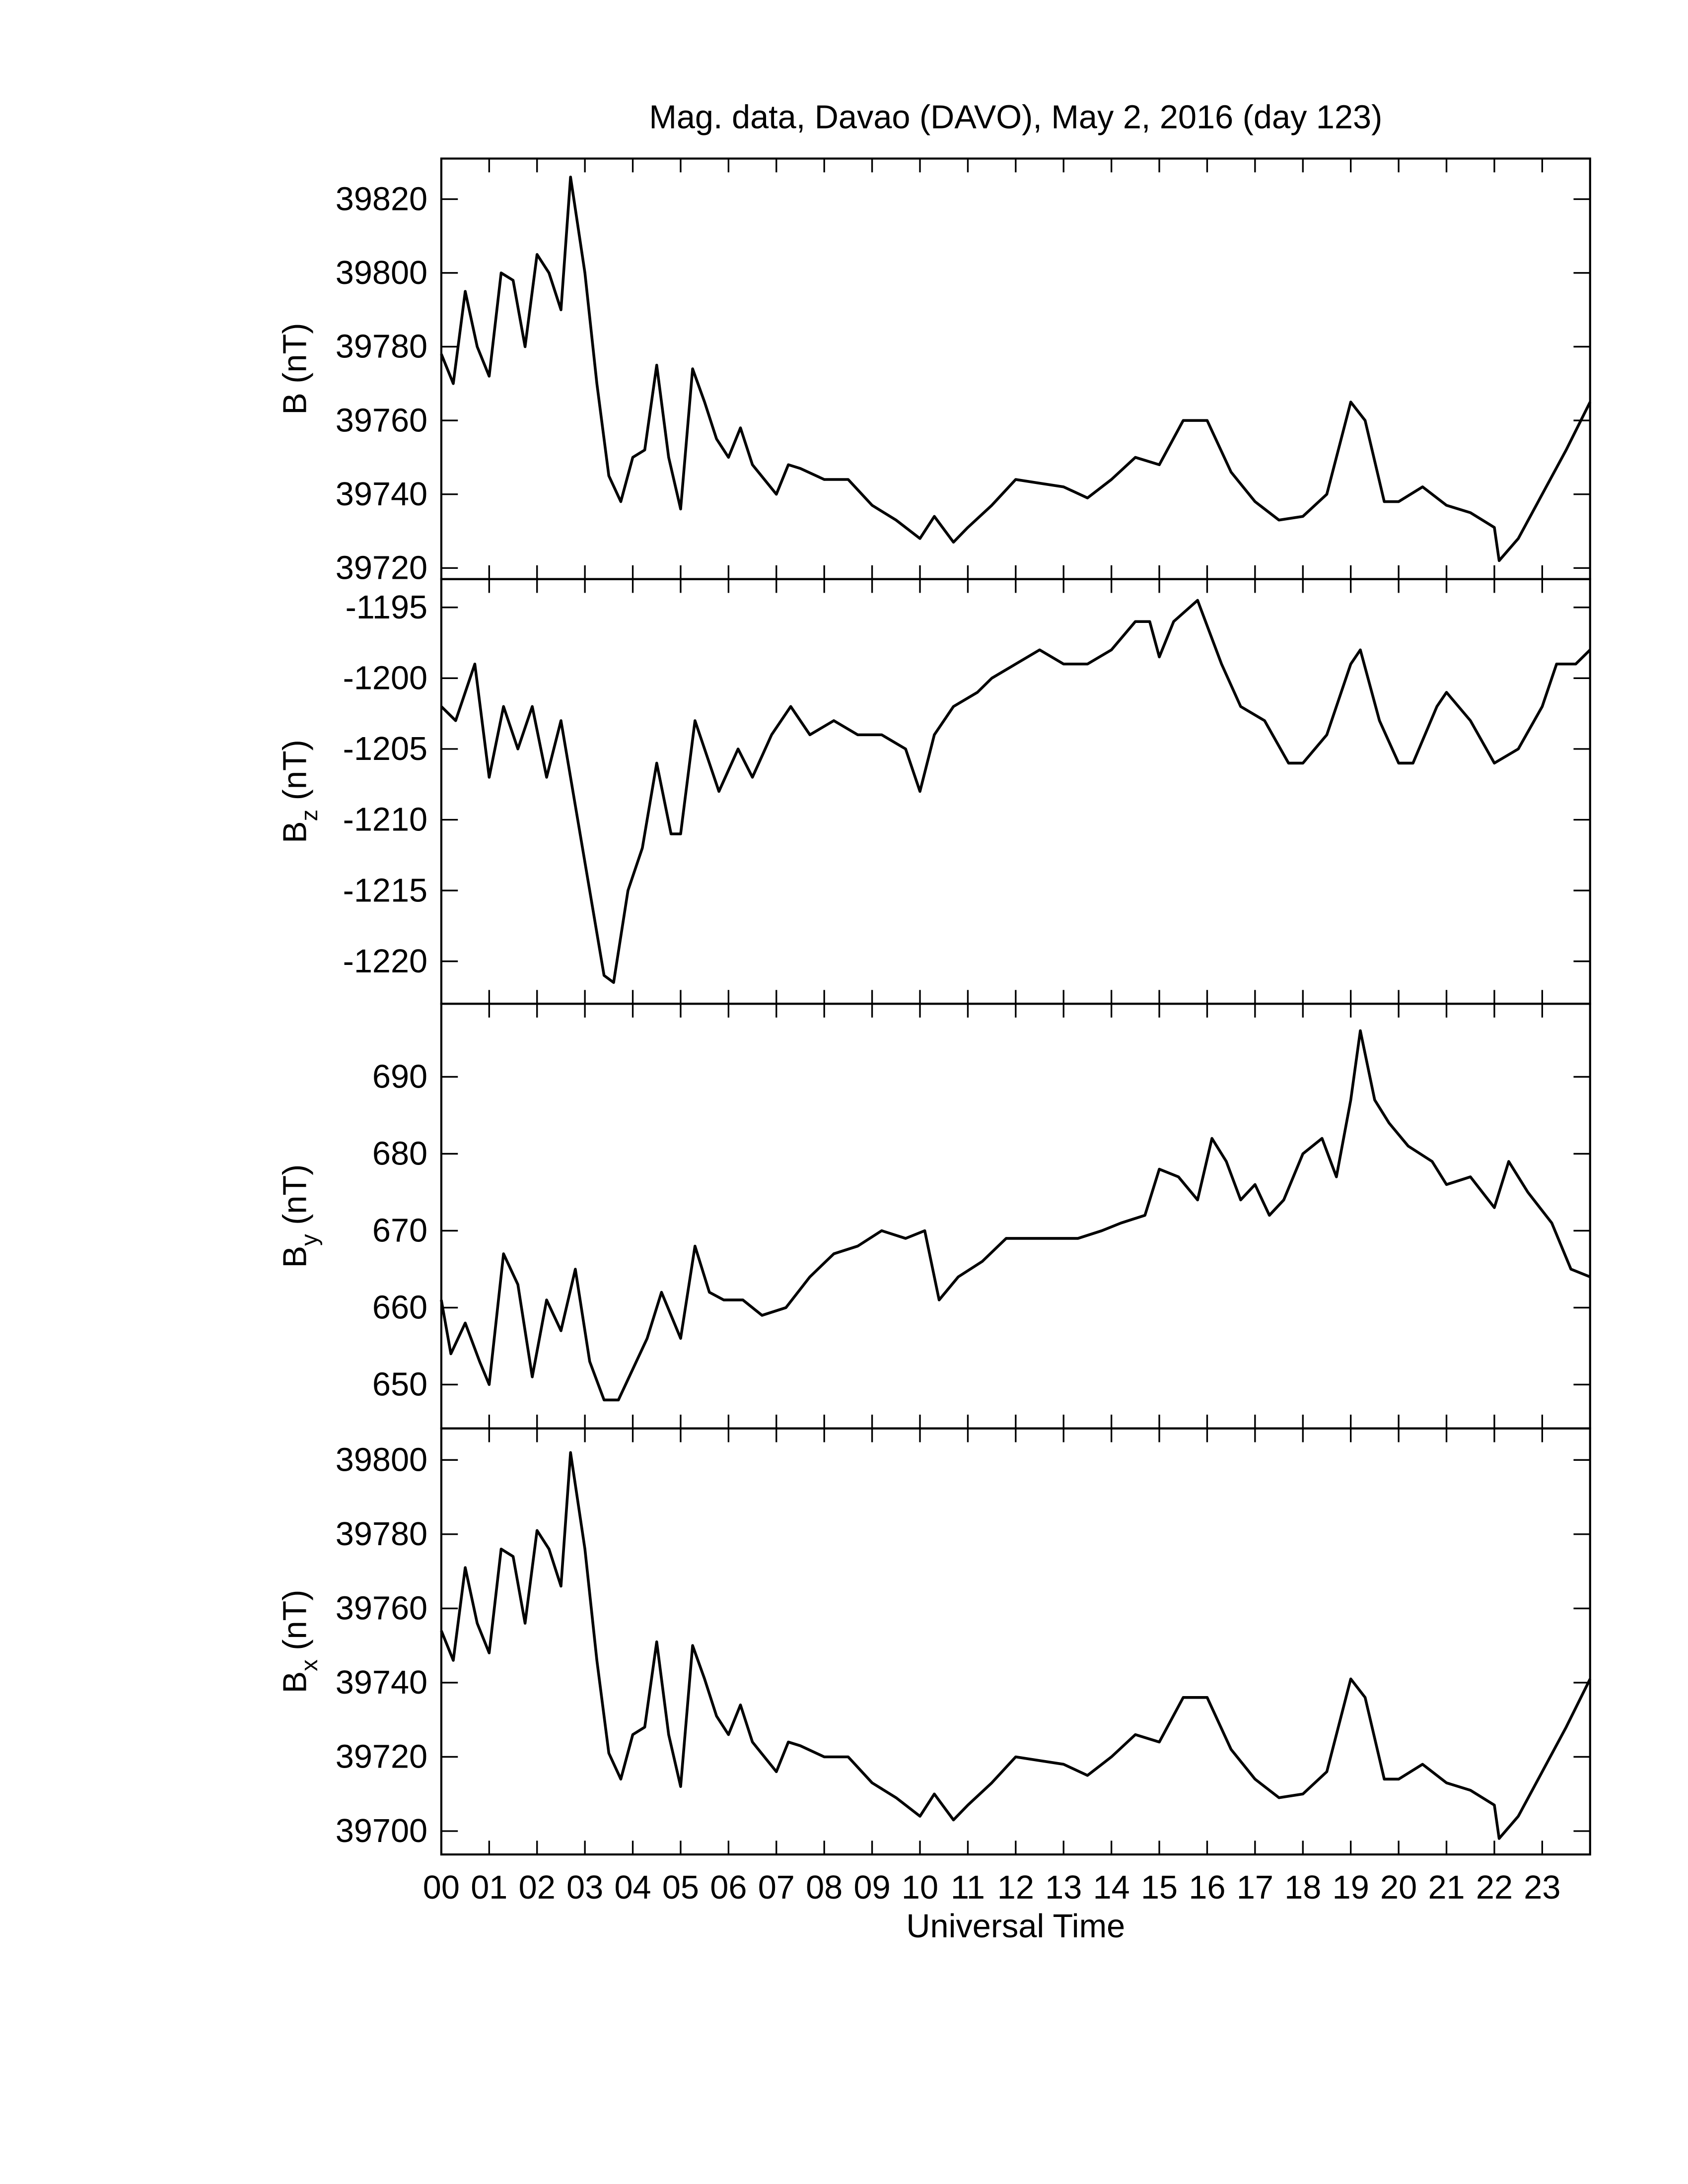 The image size is (1688, 2184). I want to click on y-tick-label: 650, so click(399, 1384).